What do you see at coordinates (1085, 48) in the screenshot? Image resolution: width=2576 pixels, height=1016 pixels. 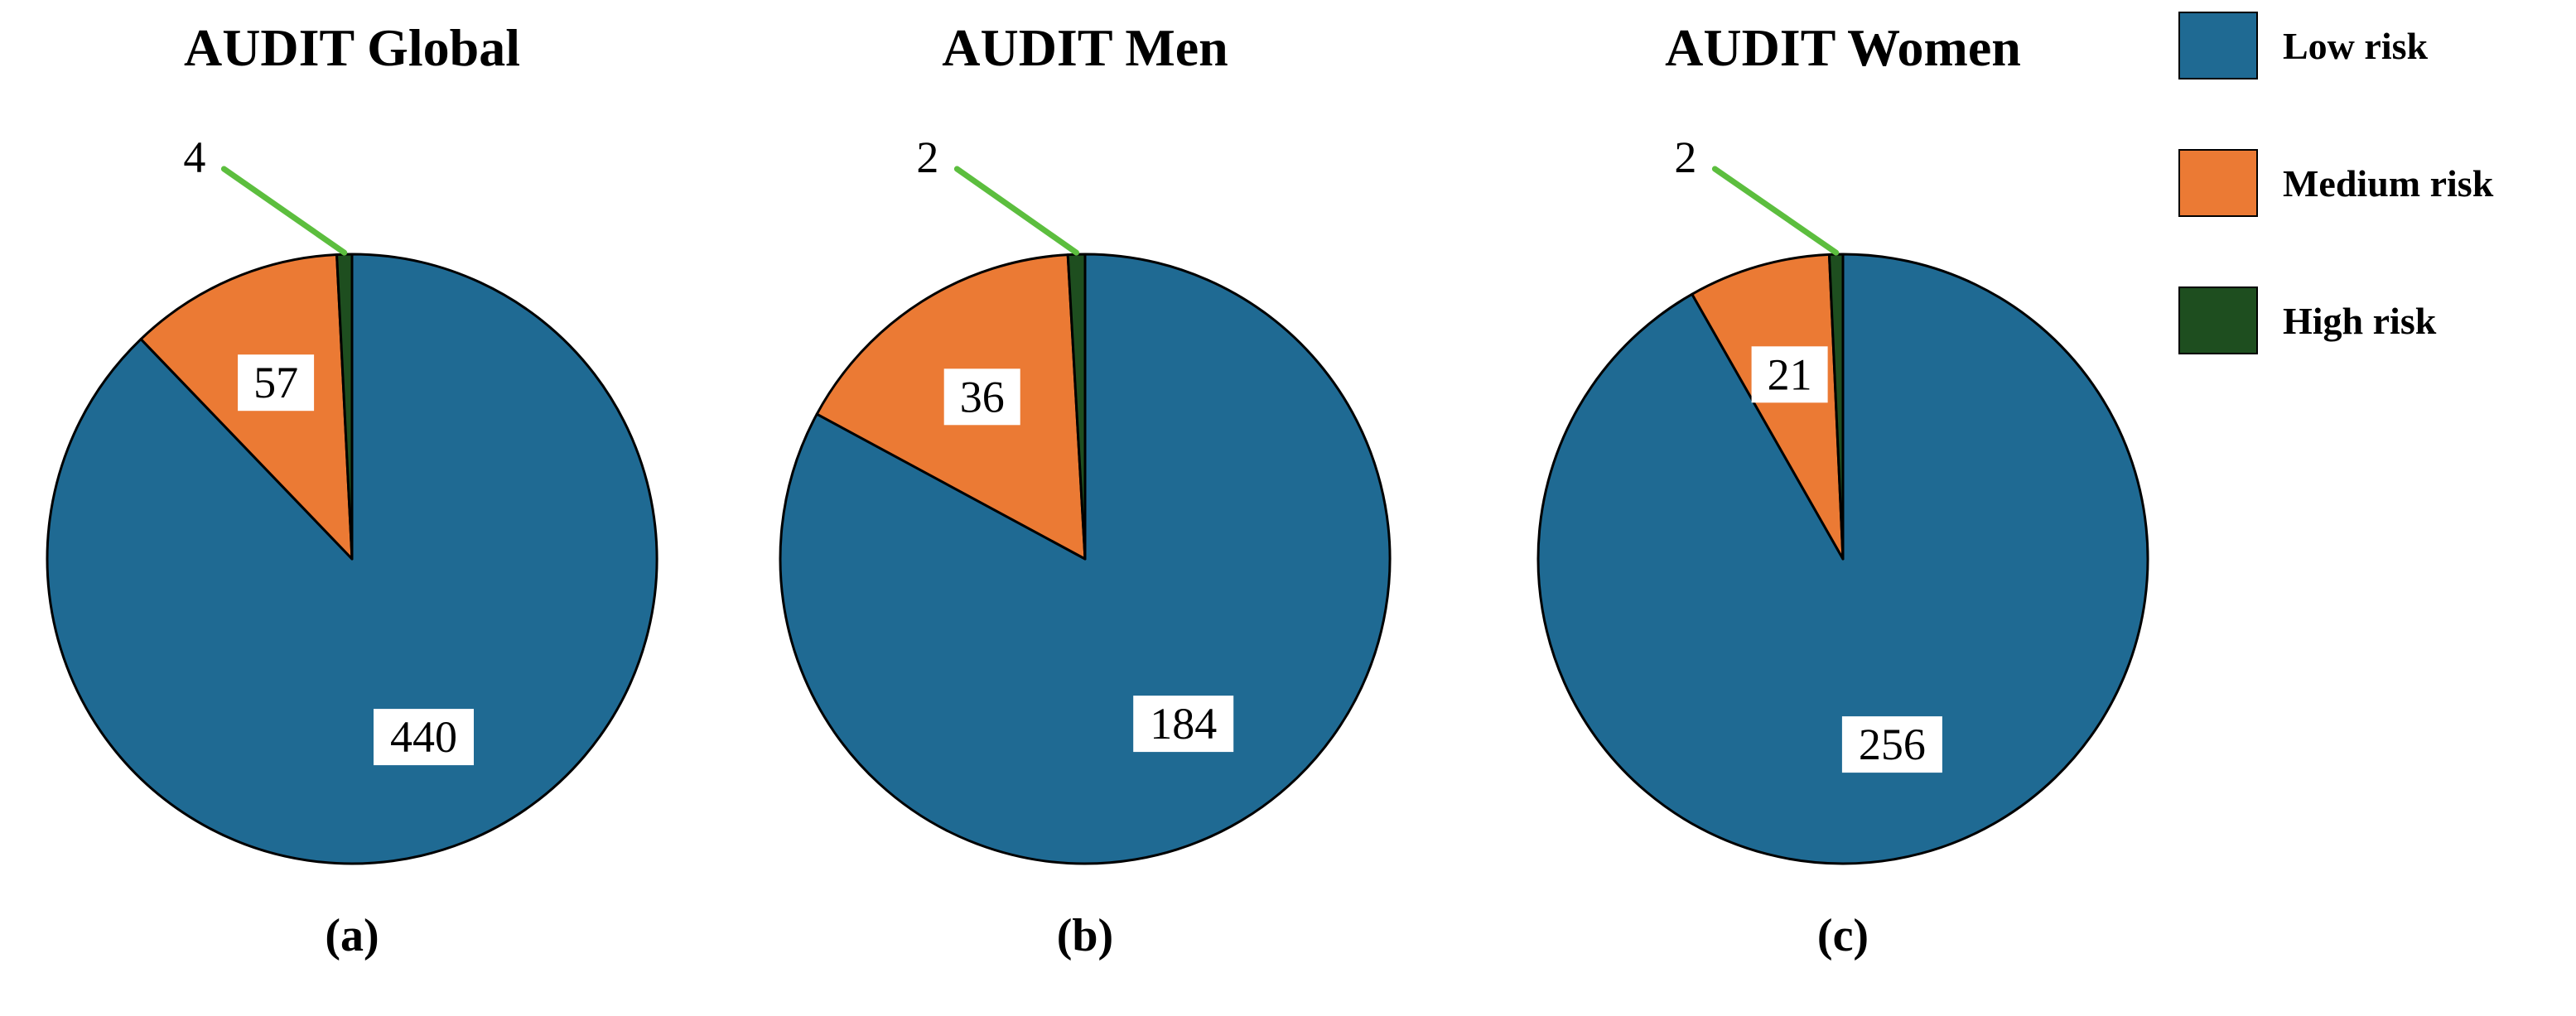 I see `chart-title-audit-men: AUDIT Men` at bounding box center [1085, 48].